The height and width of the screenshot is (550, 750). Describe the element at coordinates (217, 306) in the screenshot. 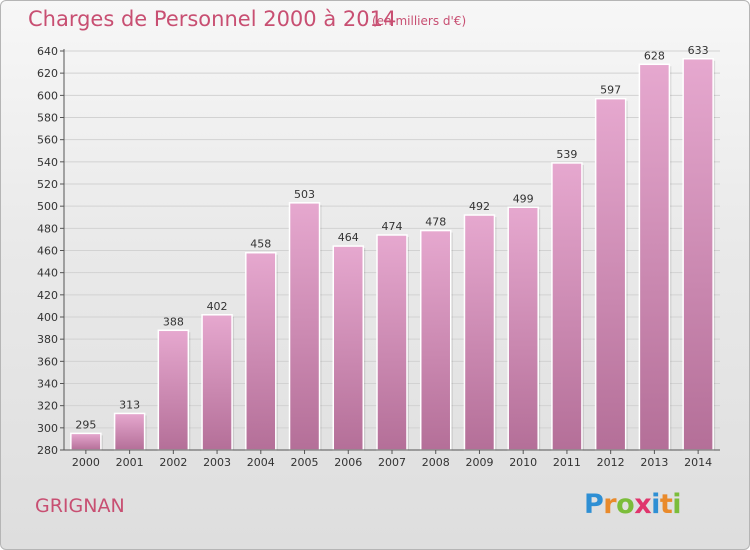

I see `bar-value-label: 402` at that location.